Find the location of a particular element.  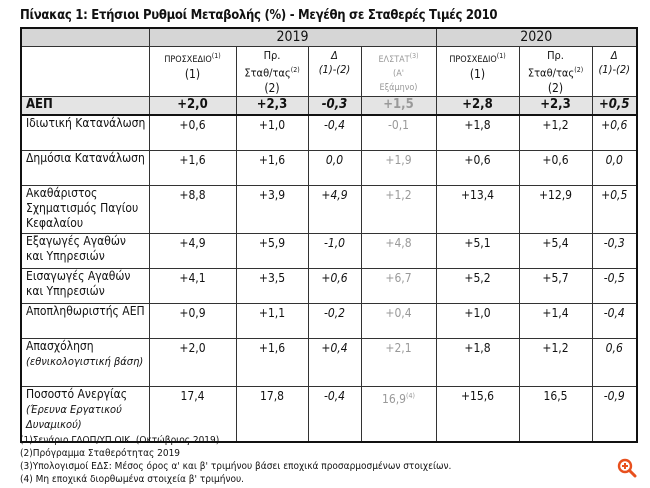

row-label-text: Ακαθάριστος Σχηματισμός Παγίου Κεφαλαίου is located at coordinates (82, 207).